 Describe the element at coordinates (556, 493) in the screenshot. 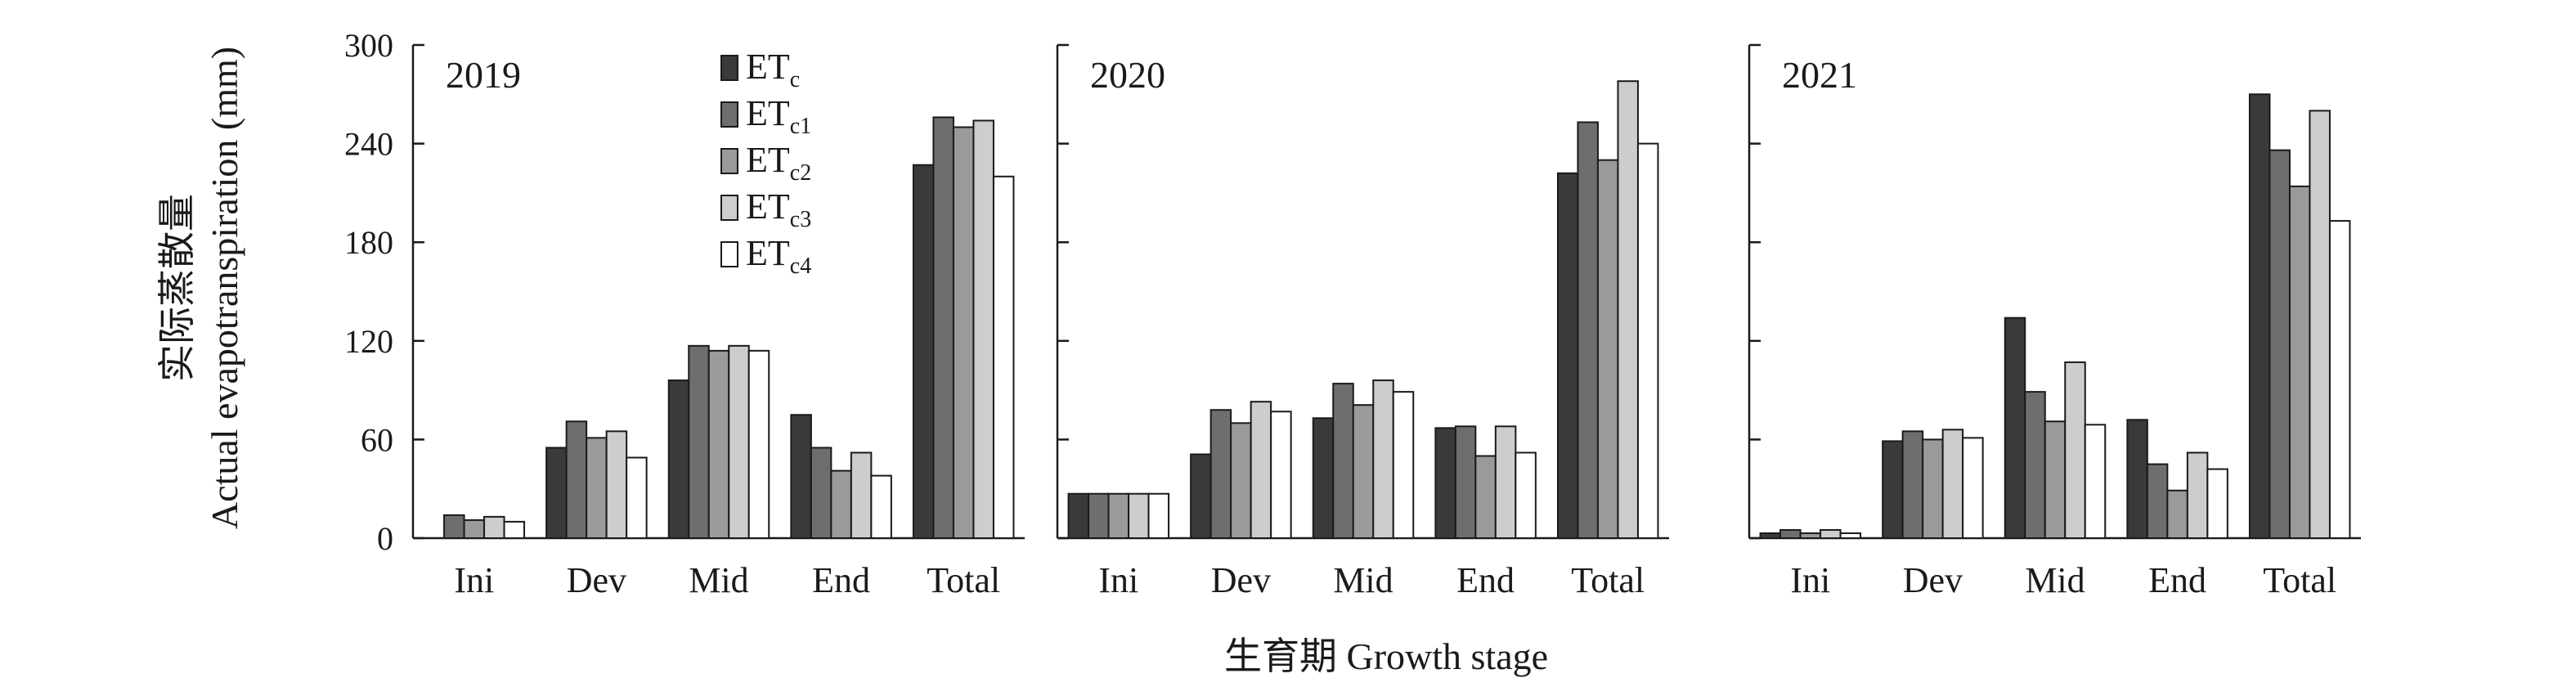

I see `bar-2019-Dev-ETc` at that location.